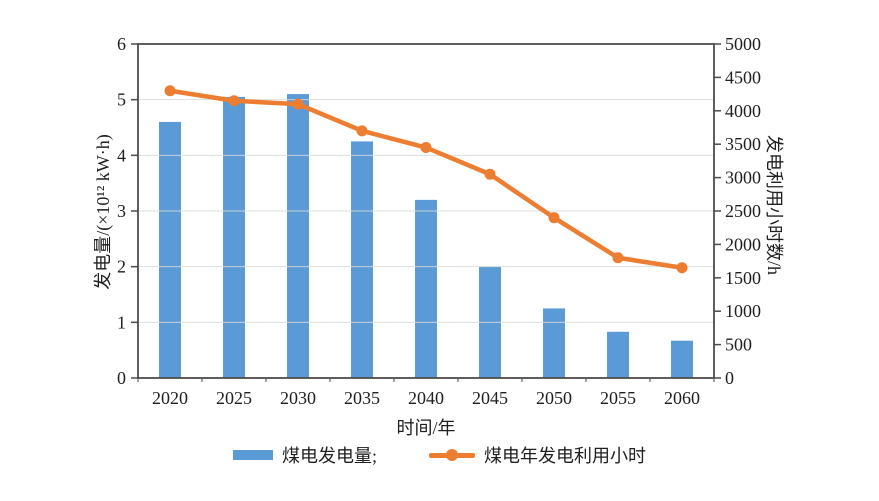  I want to click on line-marker-icon, so click(452, 455).